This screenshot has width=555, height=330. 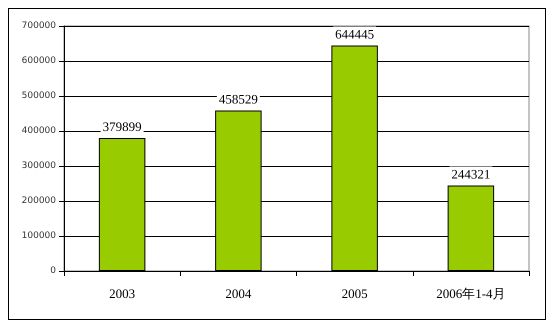 I want to click on y-tick-label: 500000, so click(x=39, y=96).